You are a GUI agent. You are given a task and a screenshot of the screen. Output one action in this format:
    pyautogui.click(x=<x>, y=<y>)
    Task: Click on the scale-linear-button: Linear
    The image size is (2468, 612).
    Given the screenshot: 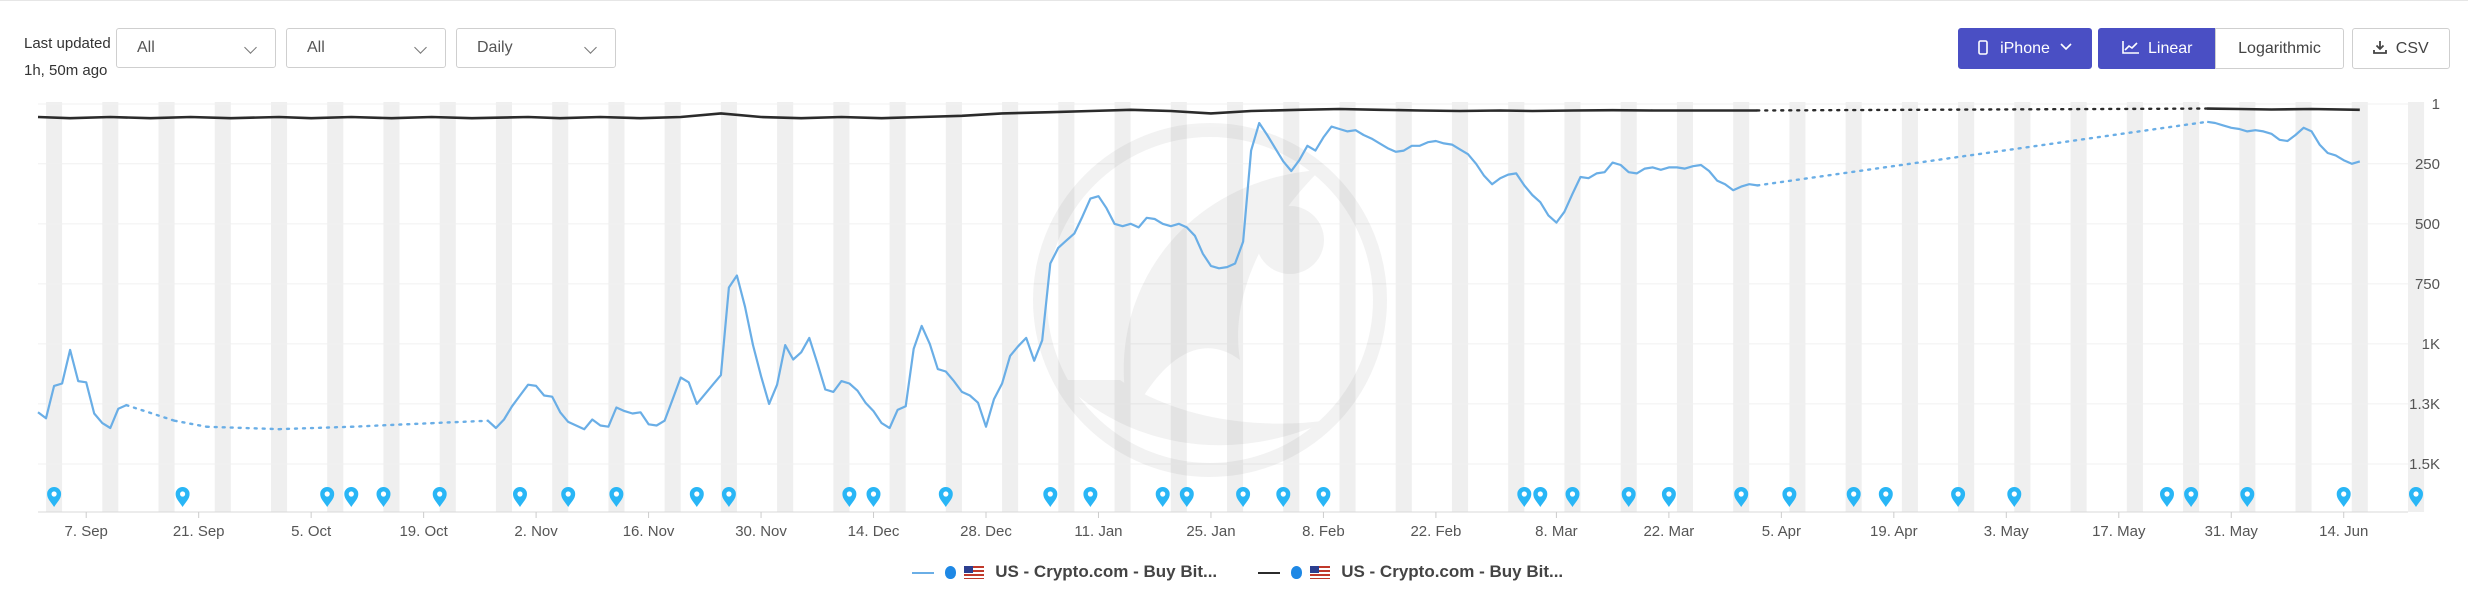 What is the action you would take?
    pyautogui.click(x=2157, y=48)
    